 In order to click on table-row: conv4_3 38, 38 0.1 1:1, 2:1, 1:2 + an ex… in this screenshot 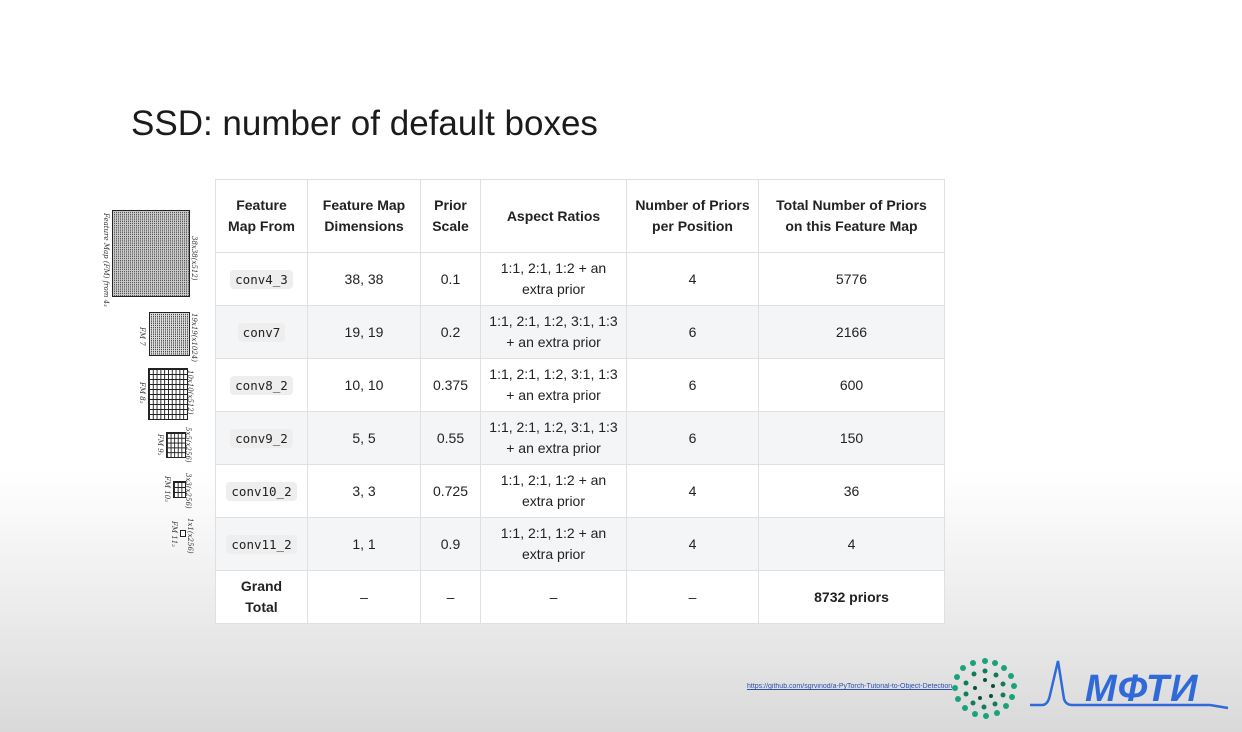, I will do `click(580, 279)`.